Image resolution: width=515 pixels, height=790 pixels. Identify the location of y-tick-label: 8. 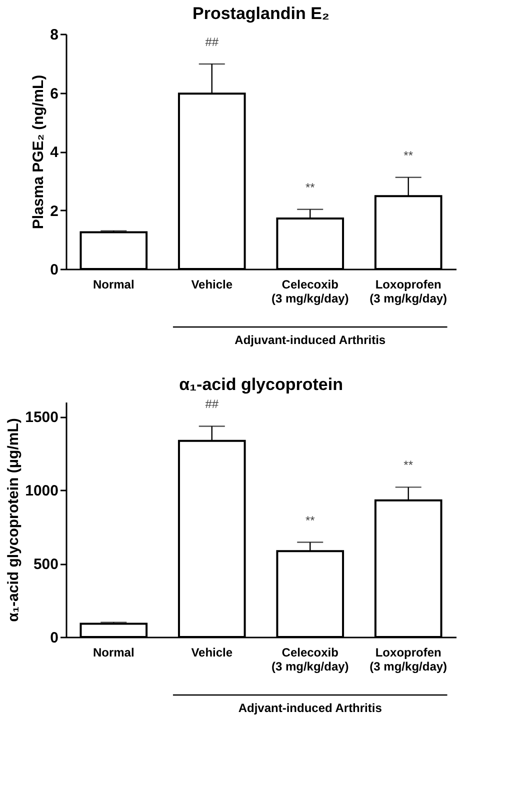
(54, 35).